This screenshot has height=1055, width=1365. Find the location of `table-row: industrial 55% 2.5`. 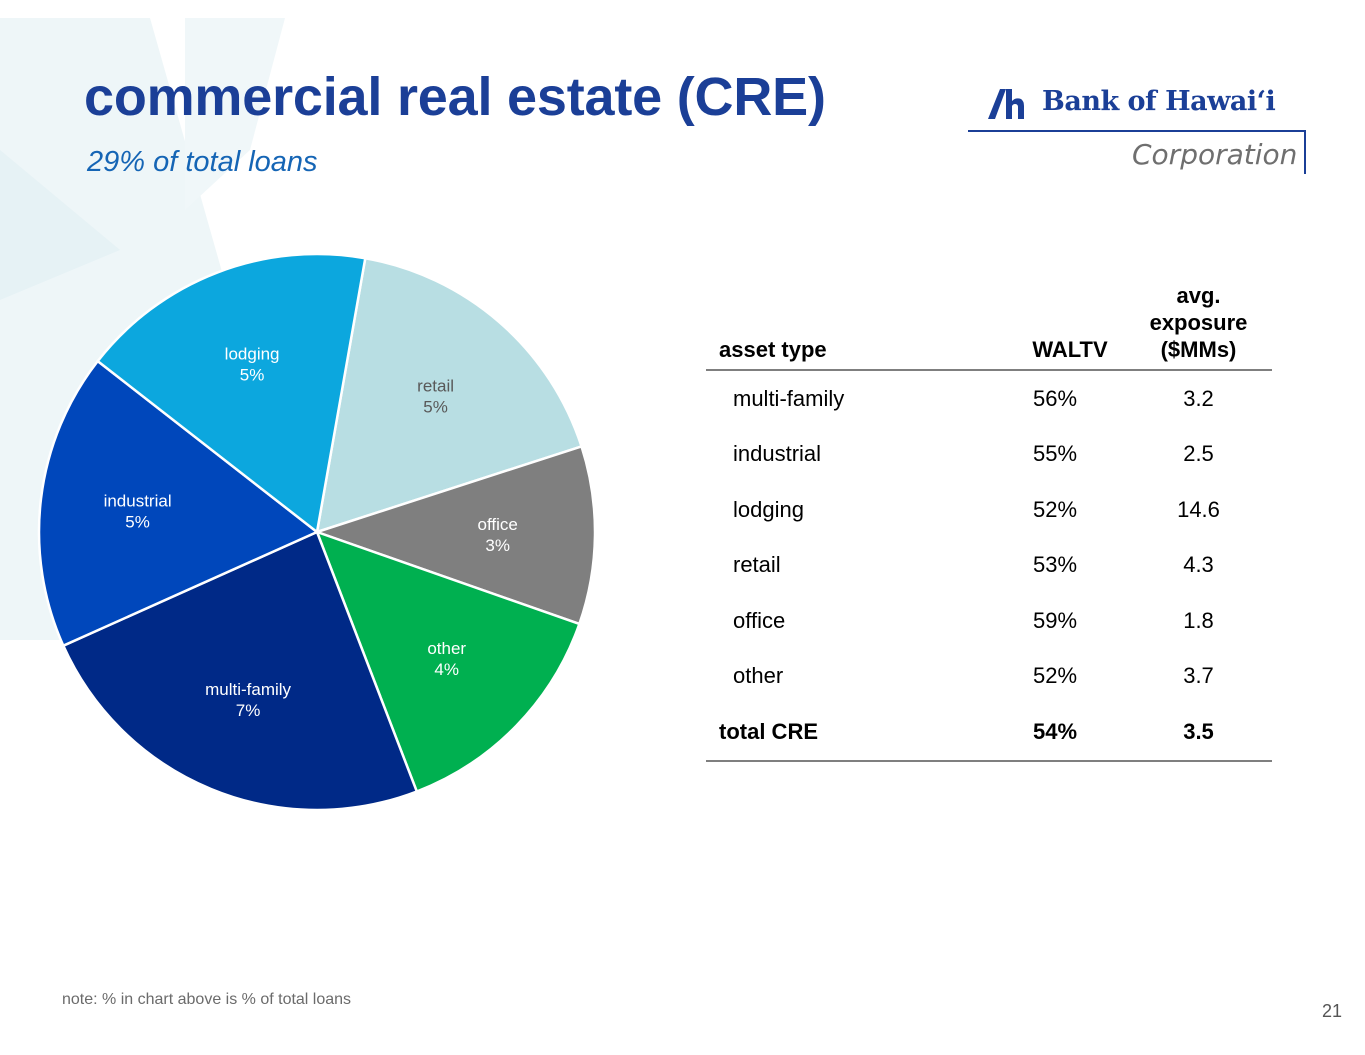

table-row: industrial 55% 2.5 is located at coordinates (989, 455).